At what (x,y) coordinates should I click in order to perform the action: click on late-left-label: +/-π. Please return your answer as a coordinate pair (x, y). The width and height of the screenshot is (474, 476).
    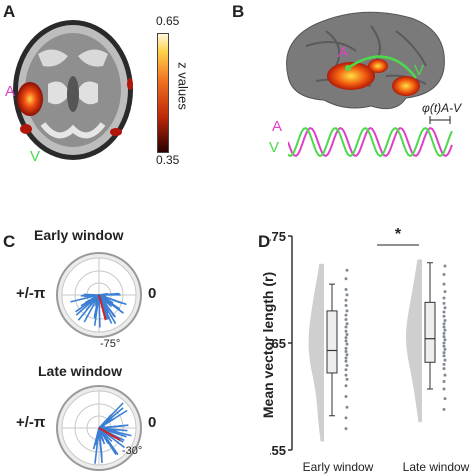
    Looking at the image, I should click on (31, 422).